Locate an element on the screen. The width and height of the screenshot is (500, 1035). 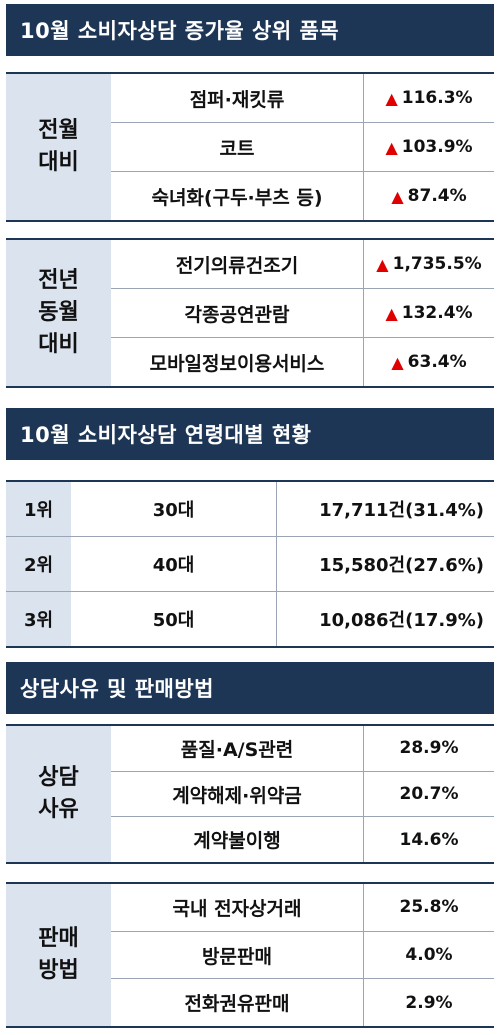
group-header-text: 전년 동월 대비 is located at coordinates (58, 312).